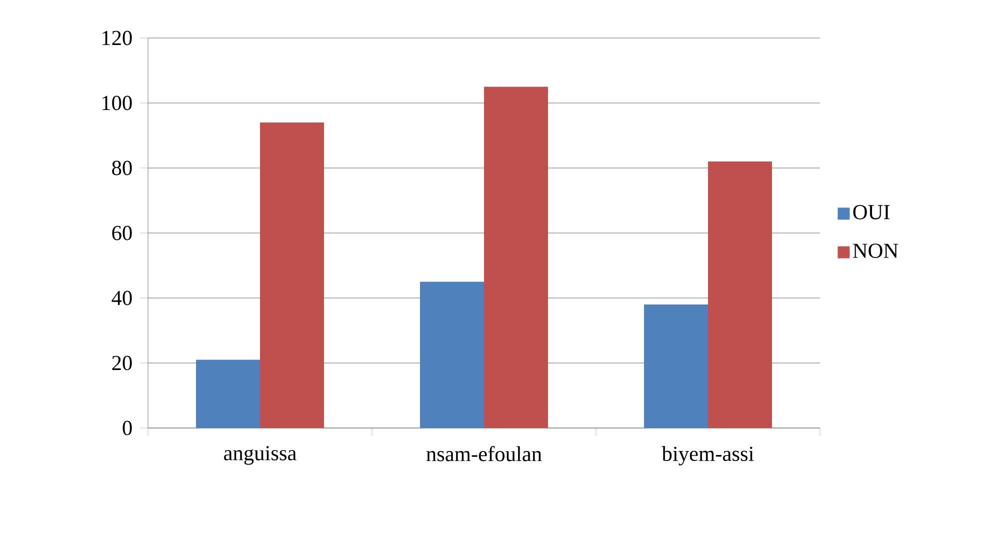 This screenshot has width=990, height=543. I want to click on y-tick-label: 80, so click(122, 168).